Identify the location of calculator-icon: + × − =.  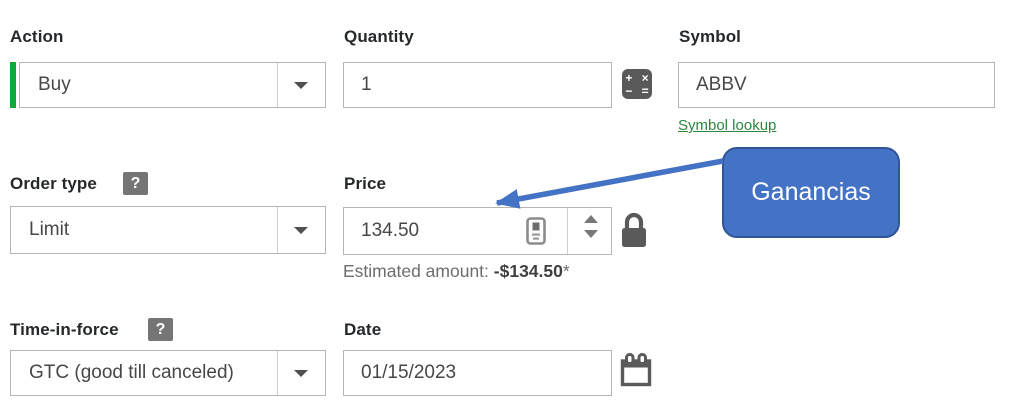
(637, 84).